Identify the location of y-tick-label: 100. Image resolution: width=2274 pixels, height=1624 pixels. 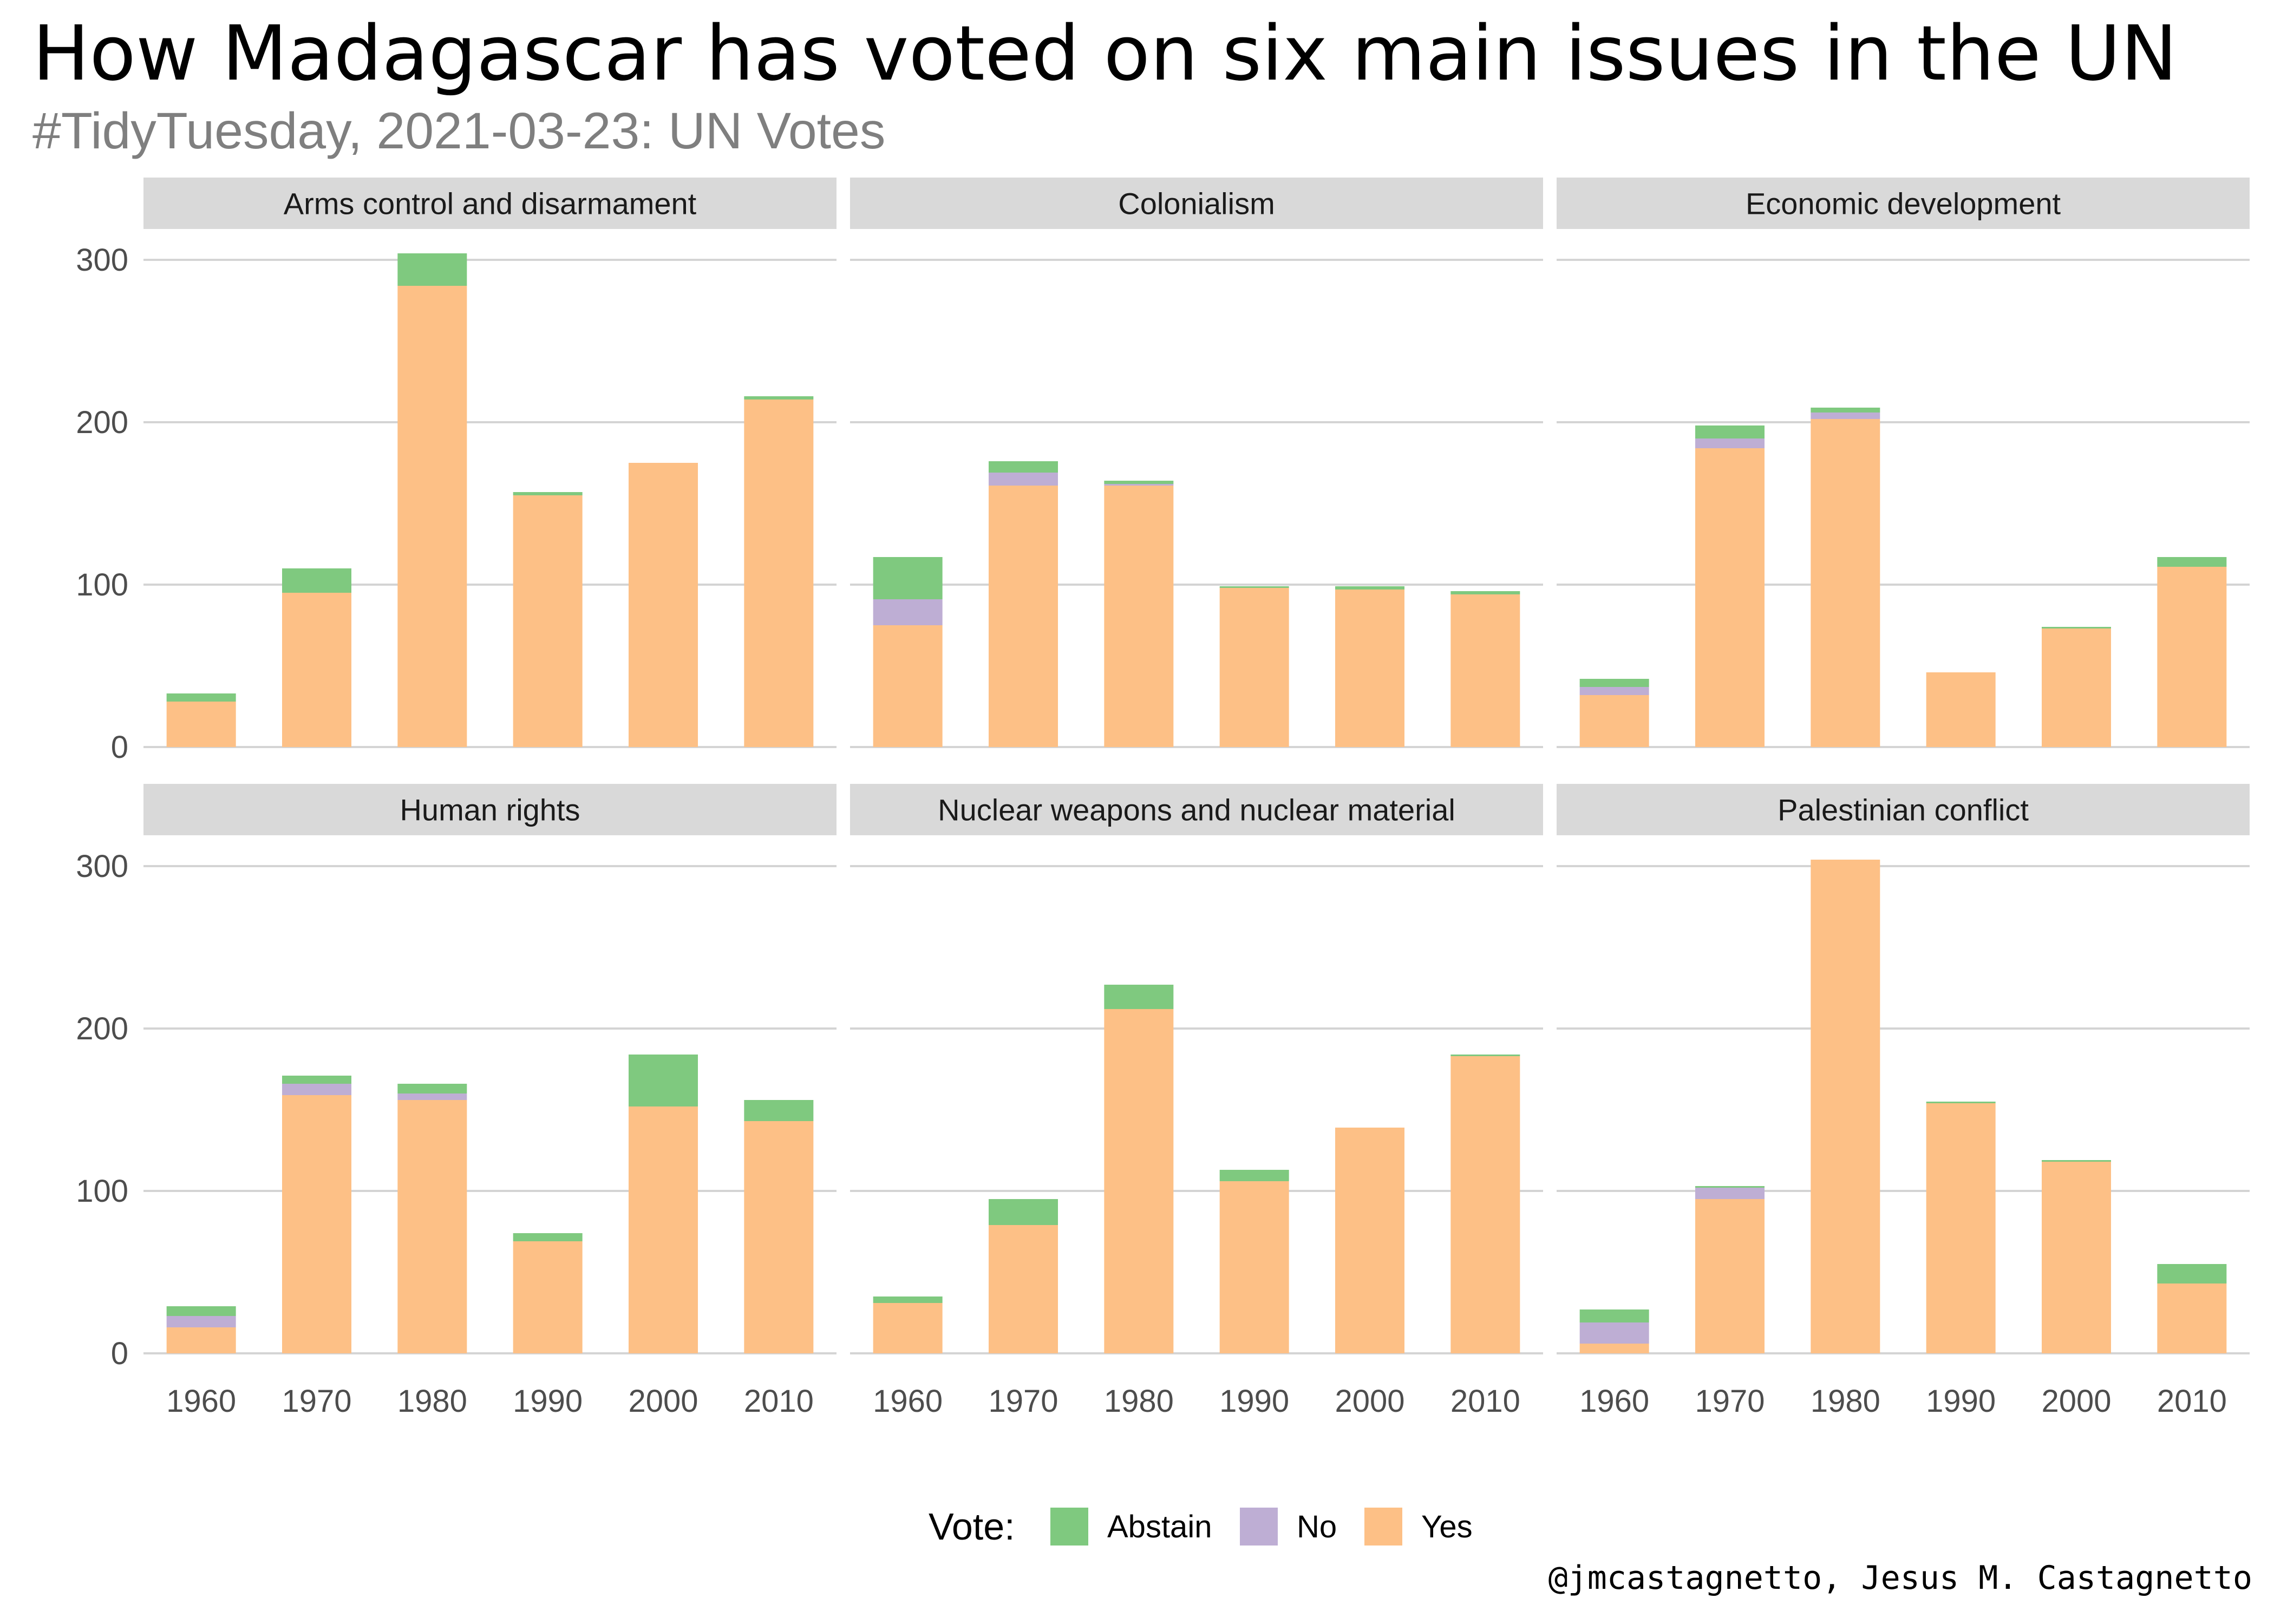
(102, 1191).